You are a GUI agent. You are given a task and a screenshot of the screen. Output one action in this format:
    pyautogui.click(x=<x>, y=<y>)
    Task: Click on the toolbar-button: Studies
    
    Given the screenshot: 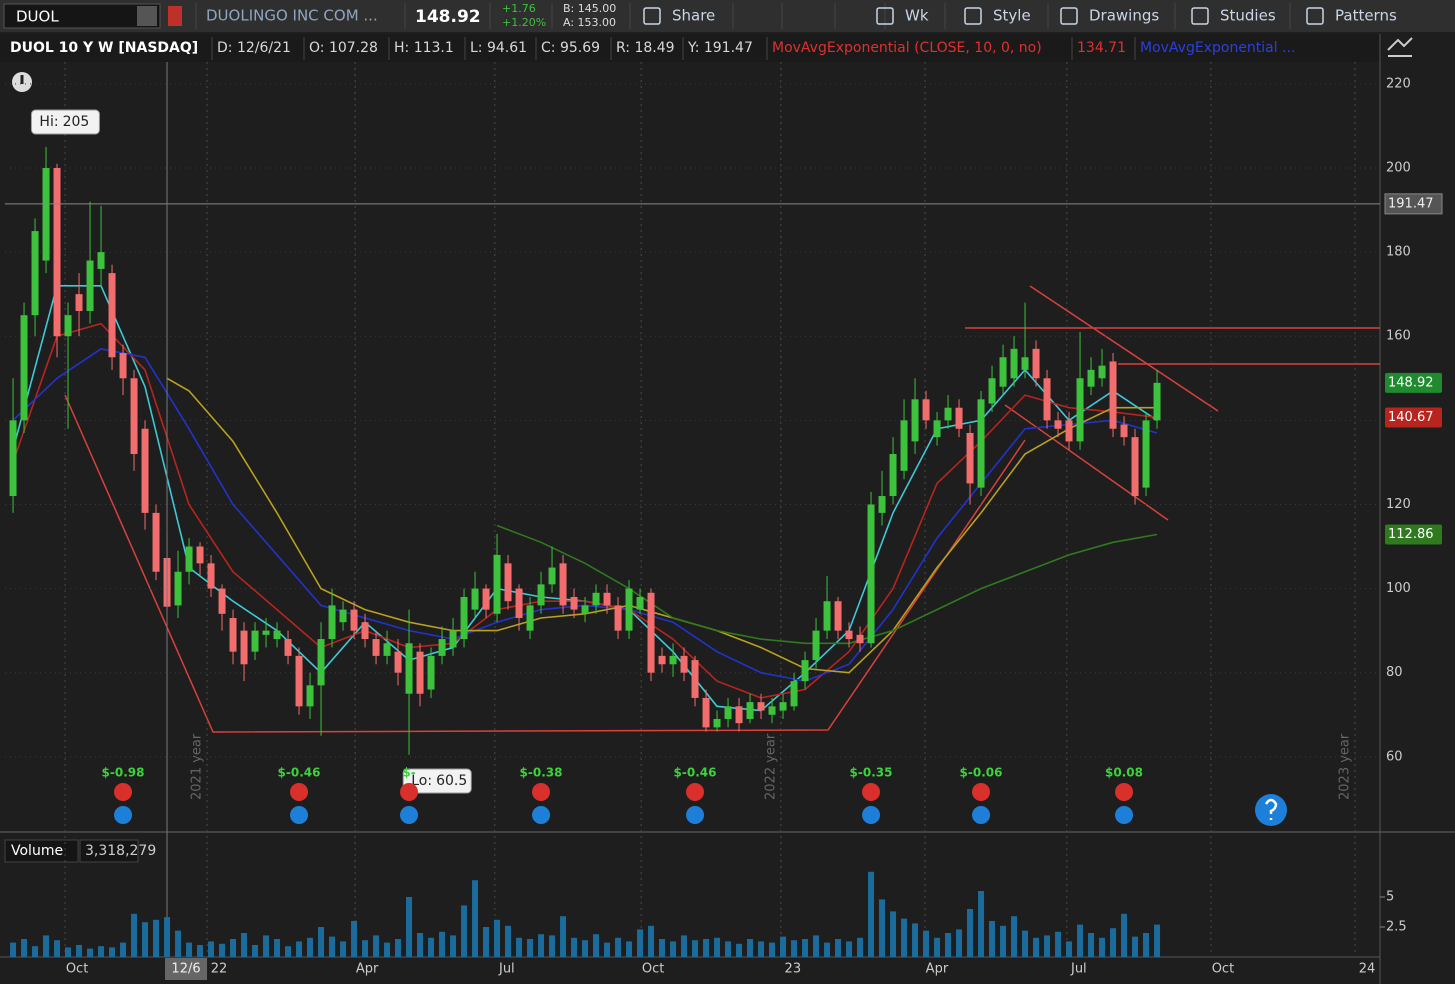 What is the action you would take?
    pyautogui.click(x=1248, y=16)
    